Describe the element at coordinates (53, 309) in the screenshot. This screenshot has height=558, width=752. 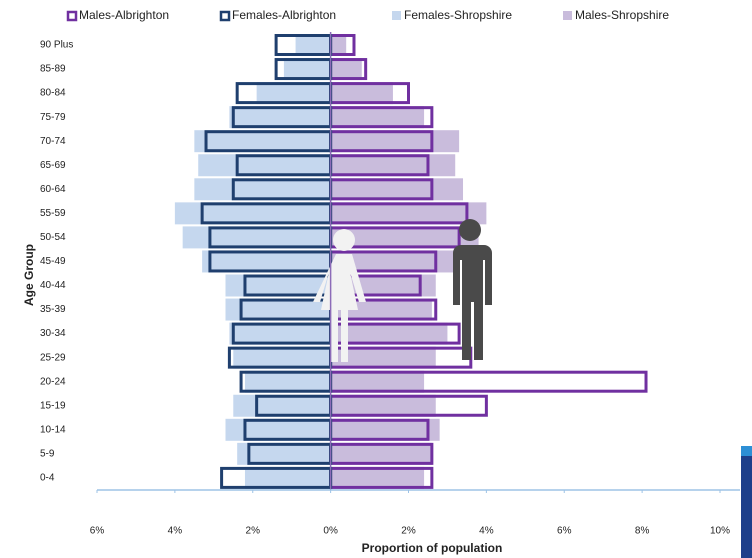
I see `y-tick-label: 35-39` at that location.